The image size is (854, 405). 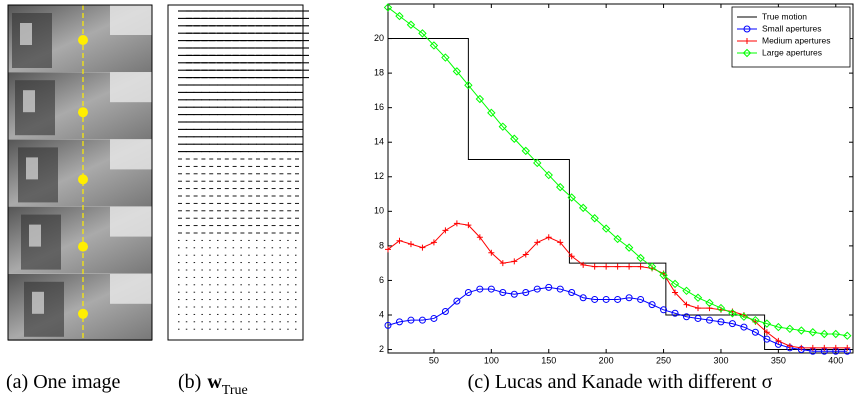 I want to click on caption-b-subscript: True, so click(x=235, y=390).